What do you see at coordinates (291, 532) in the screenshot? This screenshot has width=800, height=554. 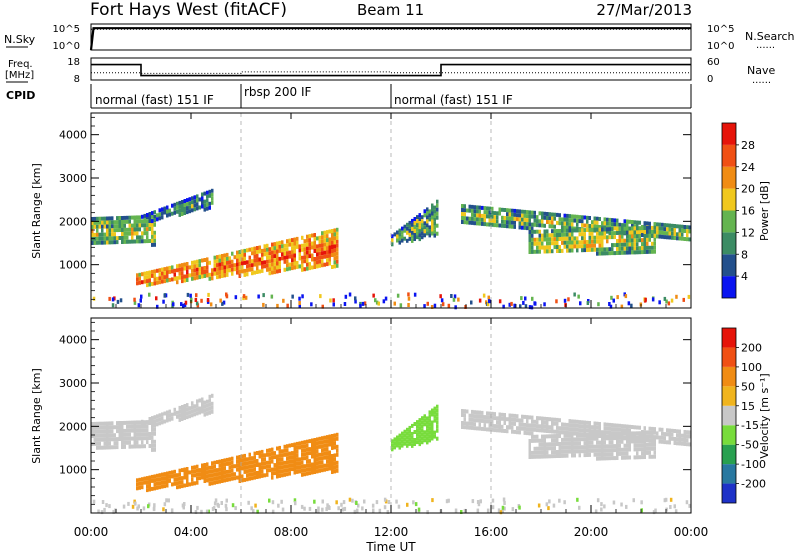 I see `xtick-label: 08:00` at bounding box center [291, 532].